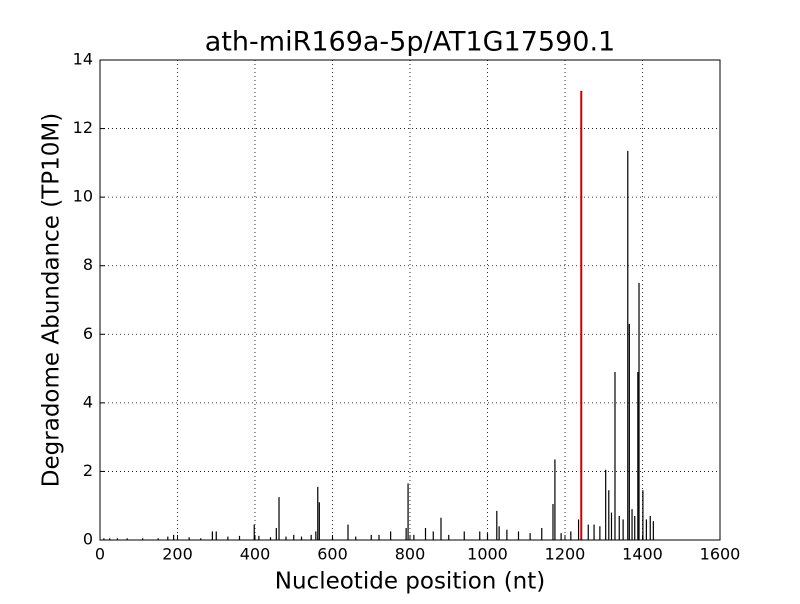  What do you see at coordinates (88, 333) in the screenshot?
I see `y-tick-label: 6` at bounding box center [88, 333].